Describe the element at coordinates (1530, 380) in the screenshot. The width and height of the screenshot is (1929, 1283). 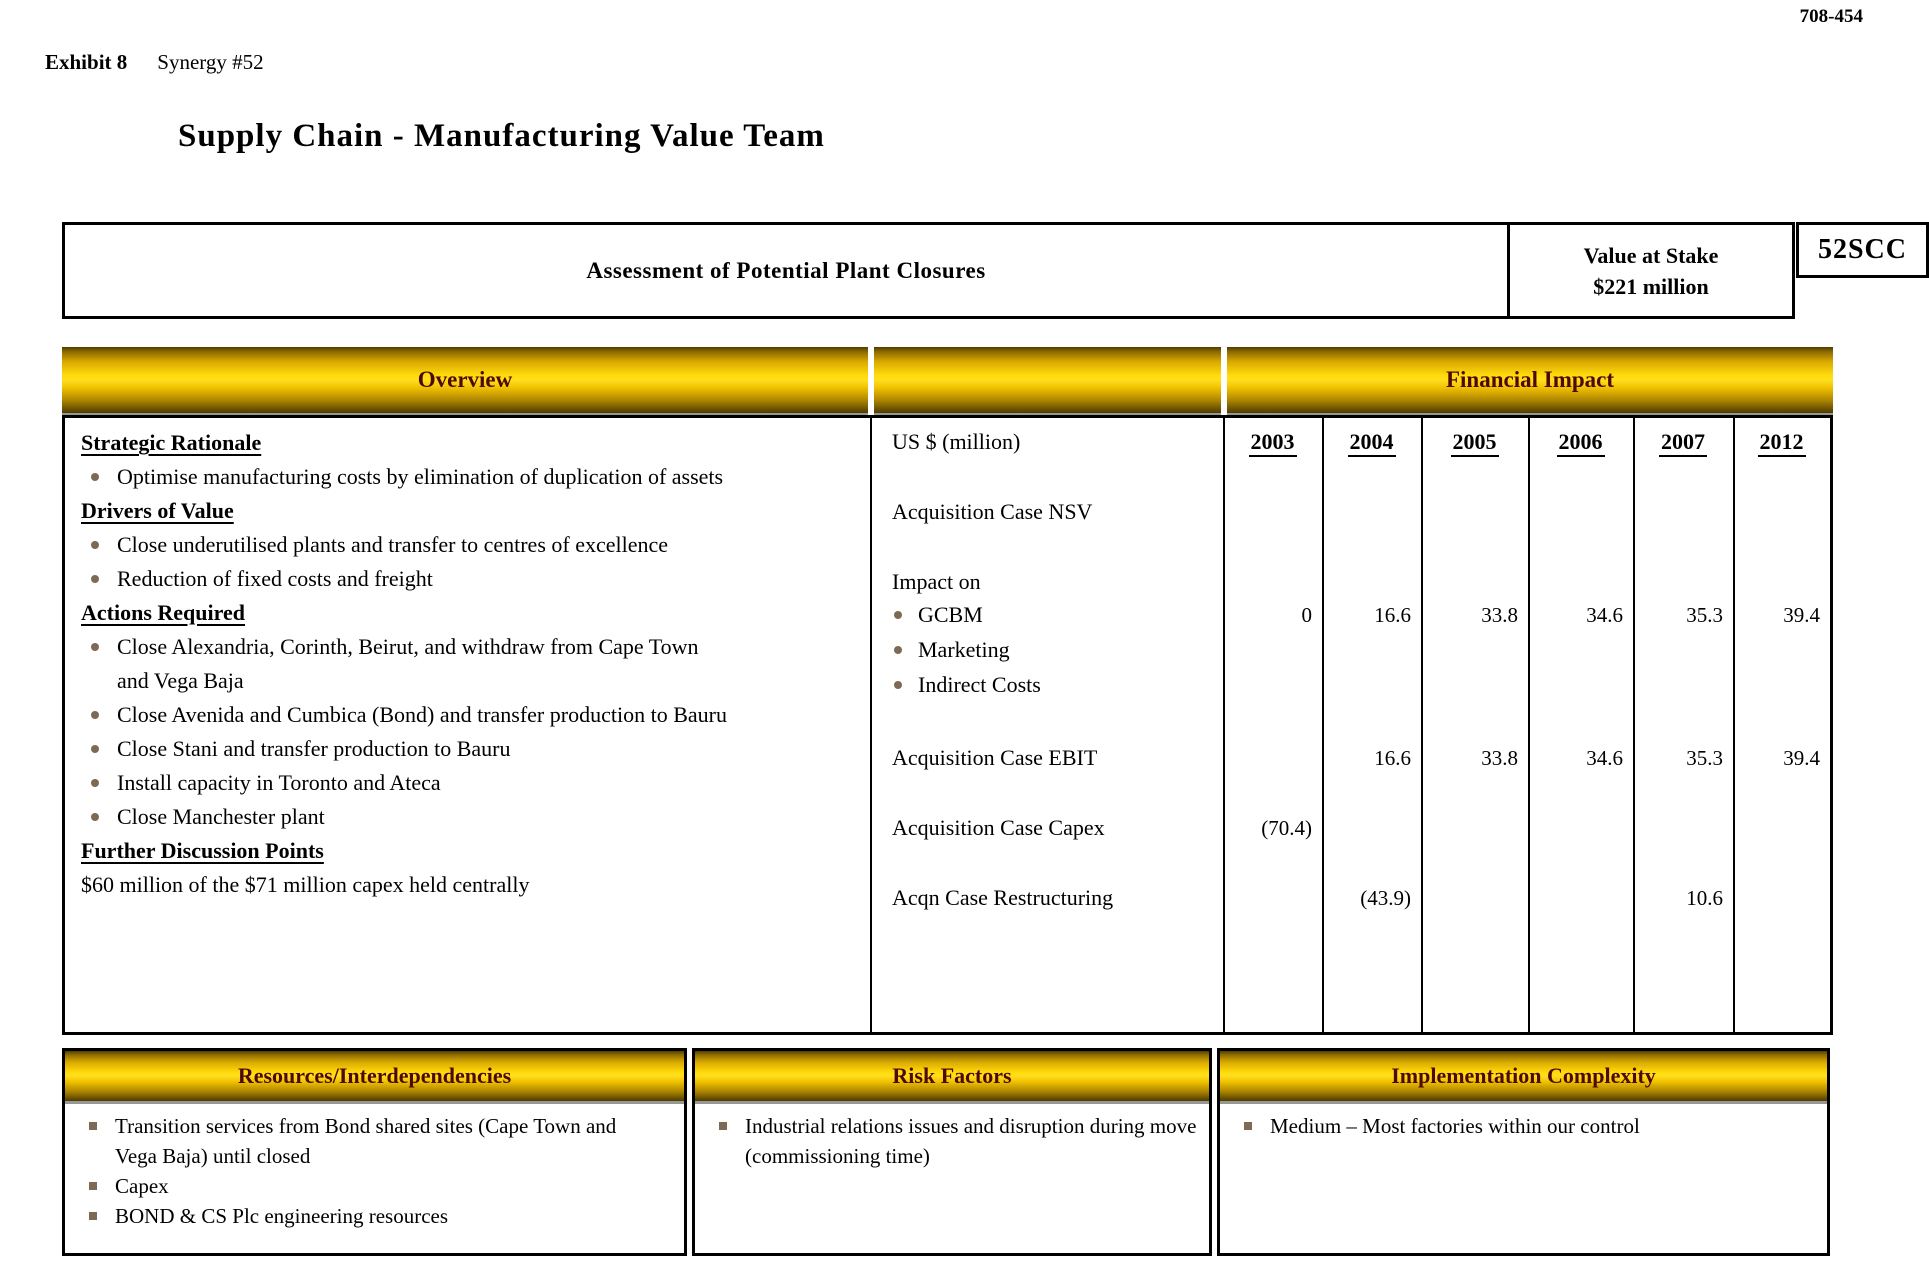
I see `financial-impact-header: Financial Impact` at that location.